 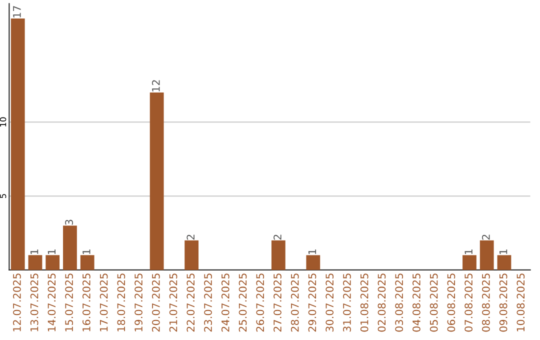 What do you see at coordinates (382, 303) in the screenshot?
I see `x-tick-label: 02.08.2025` at bounding box center [382, 303].